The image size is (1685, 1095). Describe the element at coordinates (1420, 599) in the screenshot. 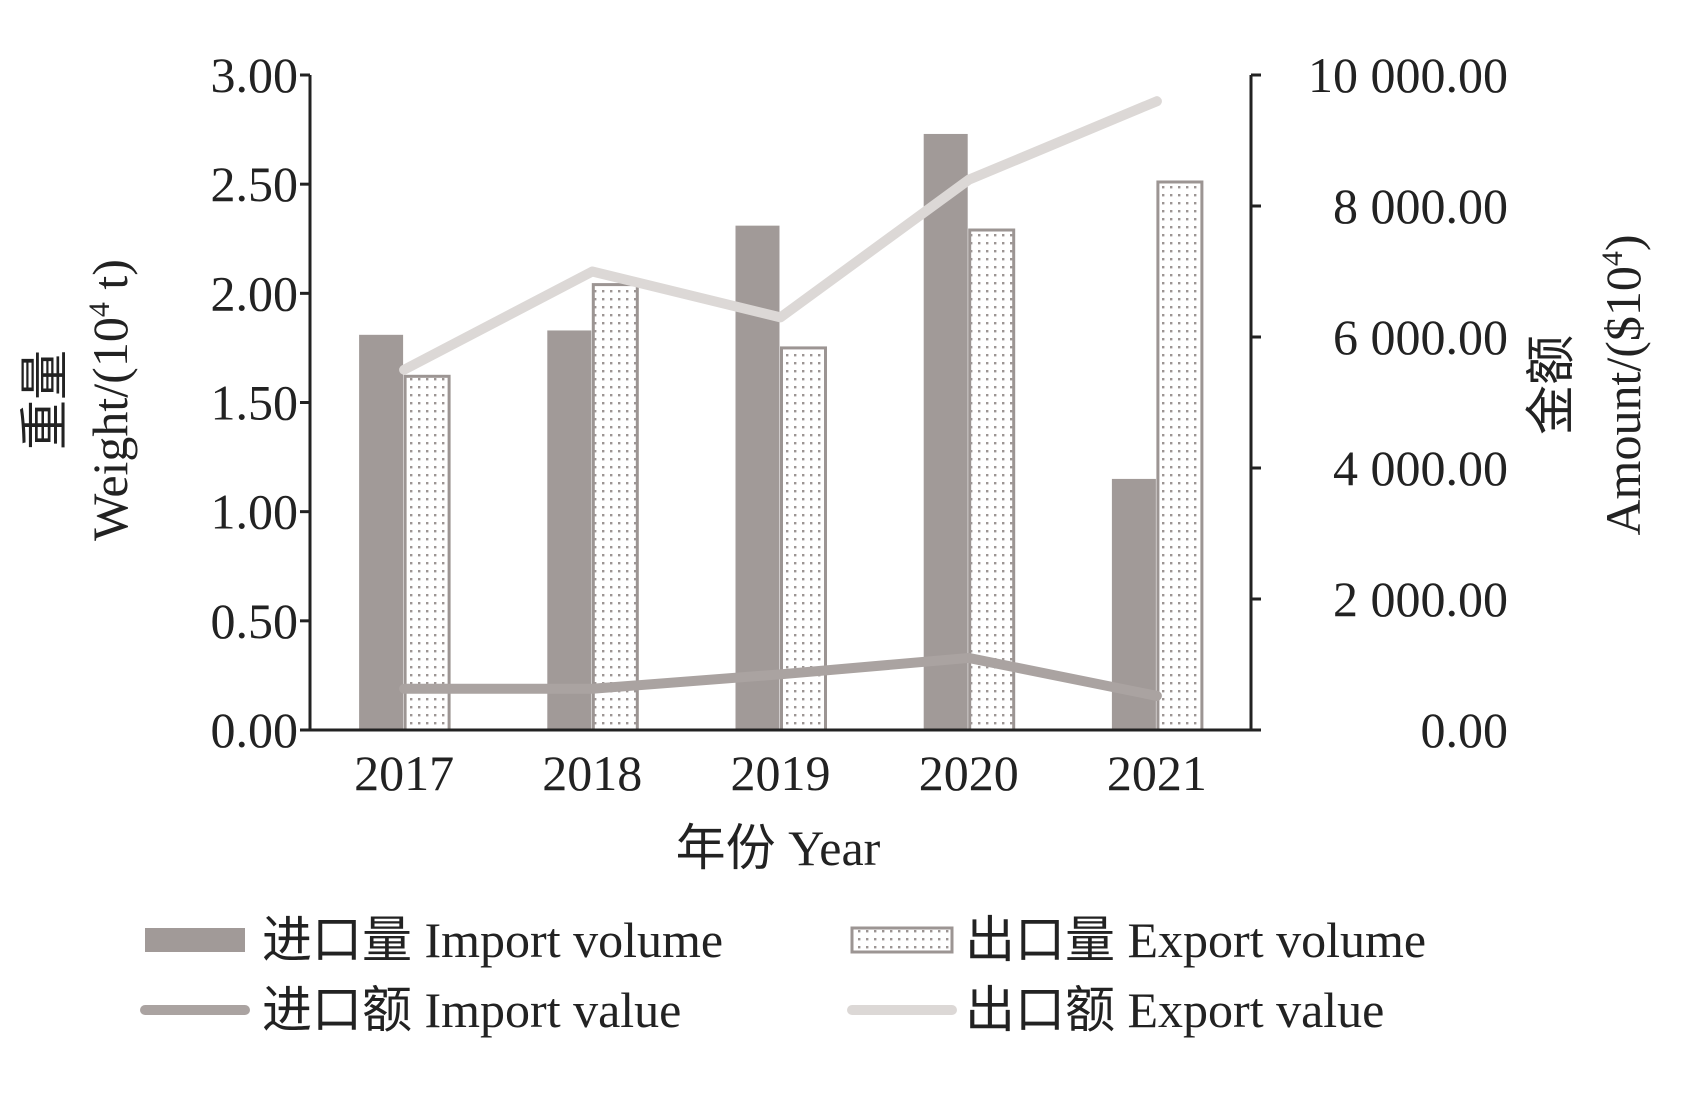

I see `right-tick-label: 2 000.00` at that location.